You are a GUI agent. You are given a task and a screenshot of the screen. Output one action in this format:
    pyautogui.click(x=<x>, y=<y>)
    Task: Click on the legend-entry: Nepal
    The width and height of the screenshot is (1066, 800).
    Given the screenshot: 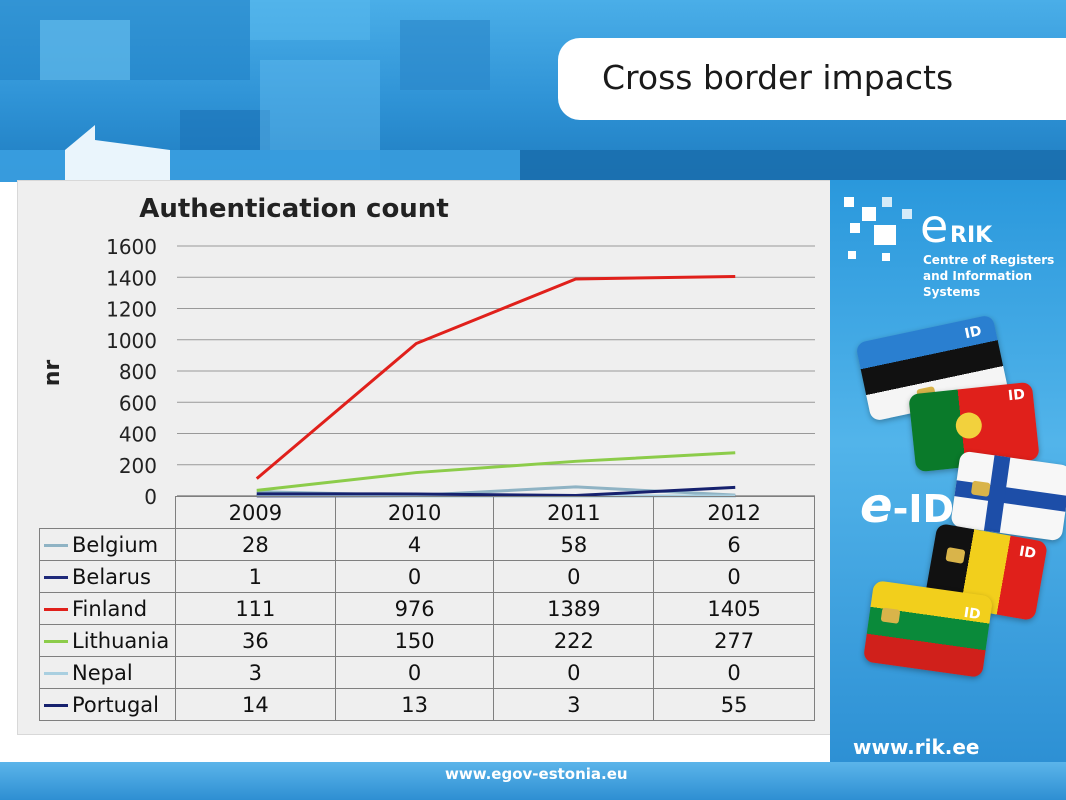 What is the action you would take?
    pyautogui.click(x=107, y=672)
    